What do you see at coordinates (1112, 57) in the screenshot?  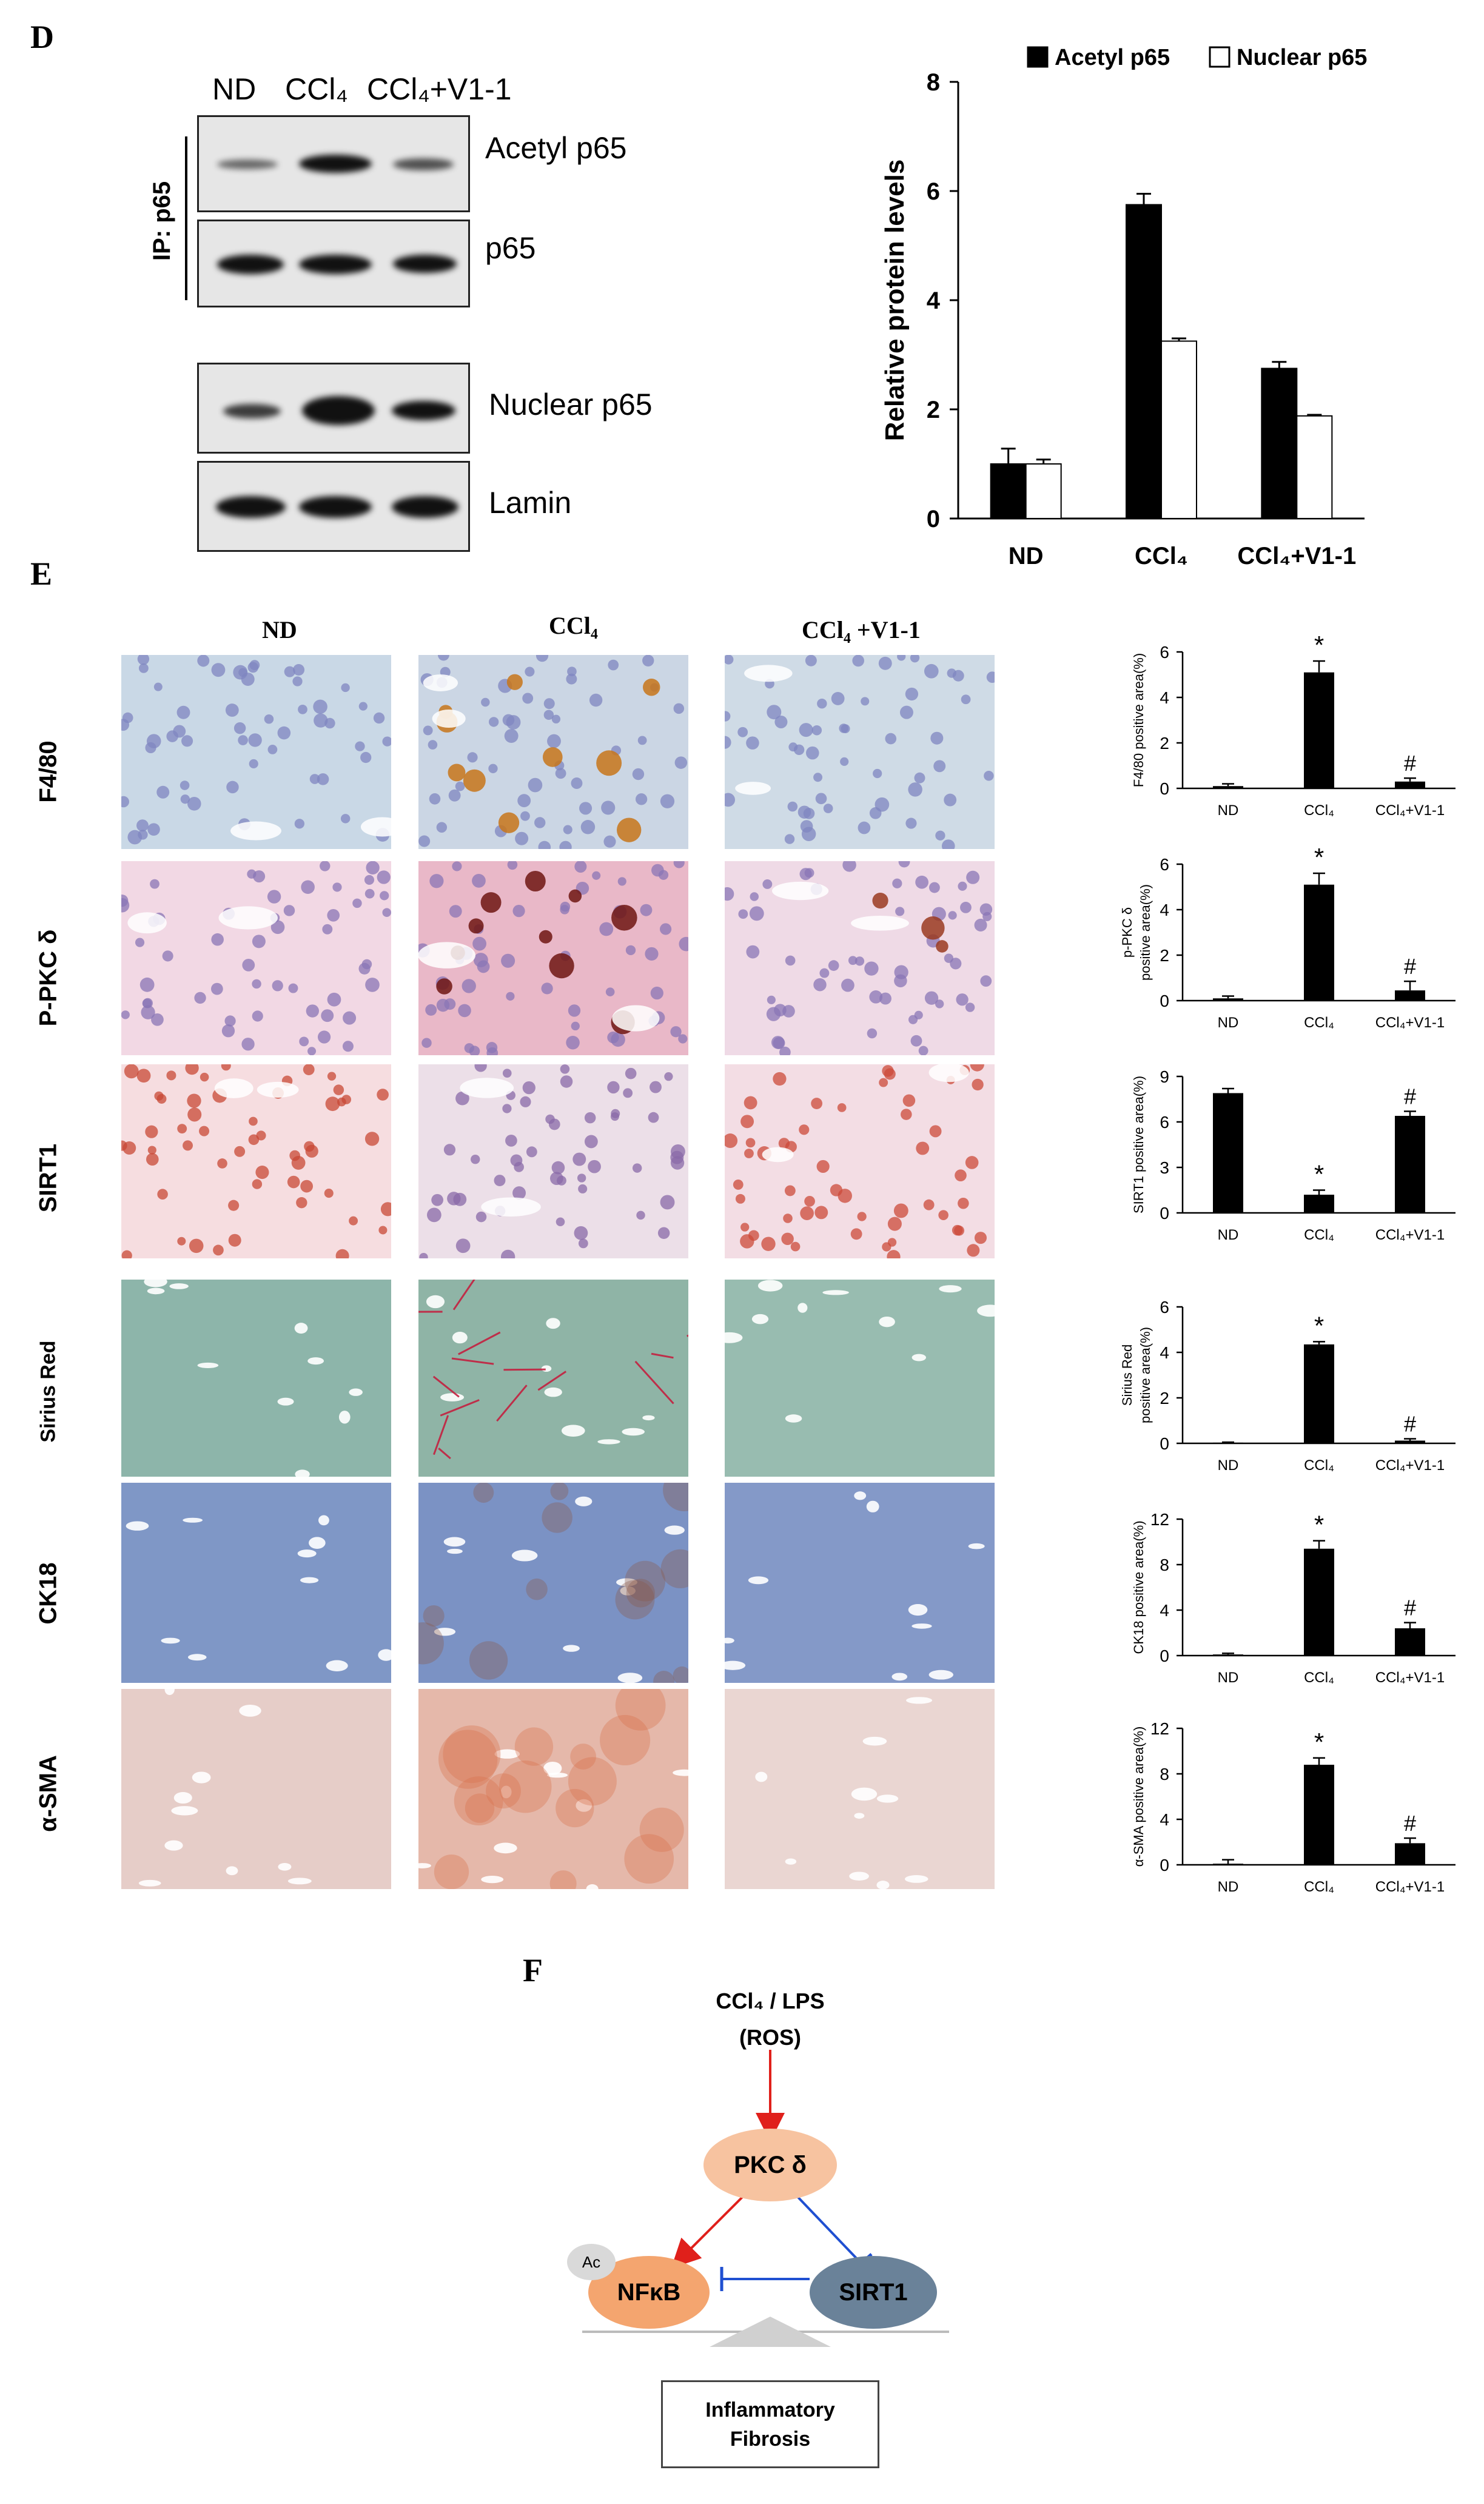 I see `legend-label: Acetyl p65` at bounding box center [1112, 57].